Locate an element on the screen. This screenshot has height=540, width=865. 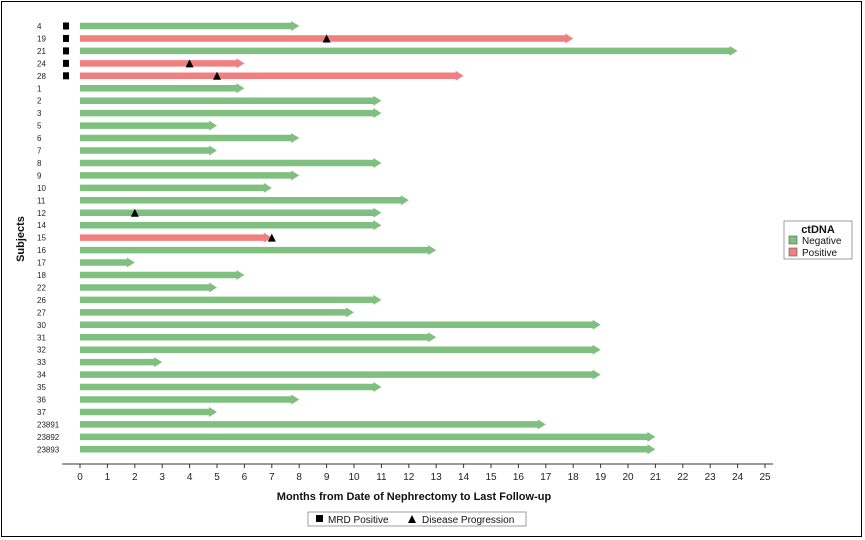
x-tick-label: 14 is located at coordinates (464, 477).